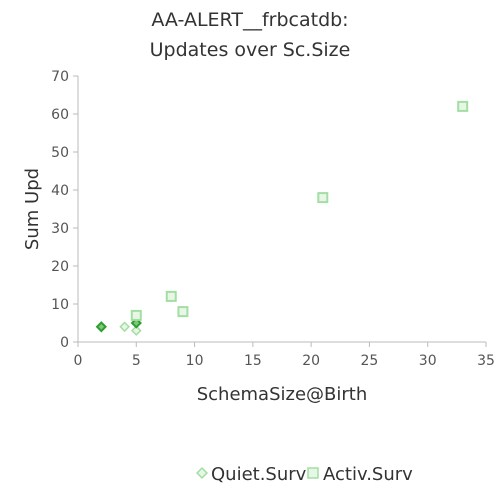 The height and width of the screenshot is (500, 500). What do you see at coordinates (428, 361) in the screenshot?
I see `x-tick-label: 30` at bounding box center [428, 361].